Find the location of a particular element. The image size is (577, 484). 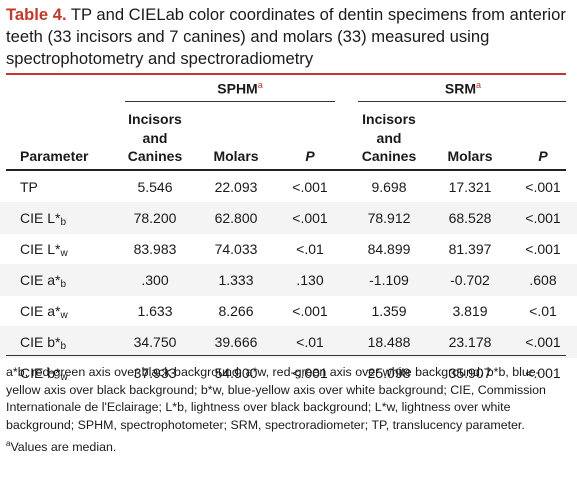

col-header-srm-incisors-canines: Incisors and Canines is located at coordinates (389, 137).